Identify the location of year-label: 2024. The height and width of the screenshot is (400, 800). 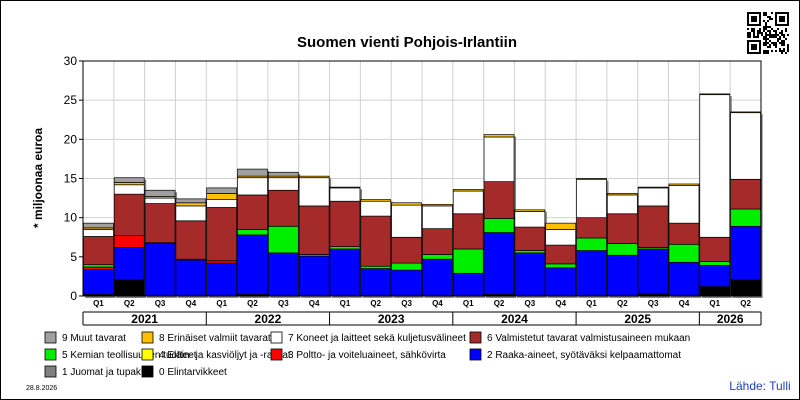
(514, 319).